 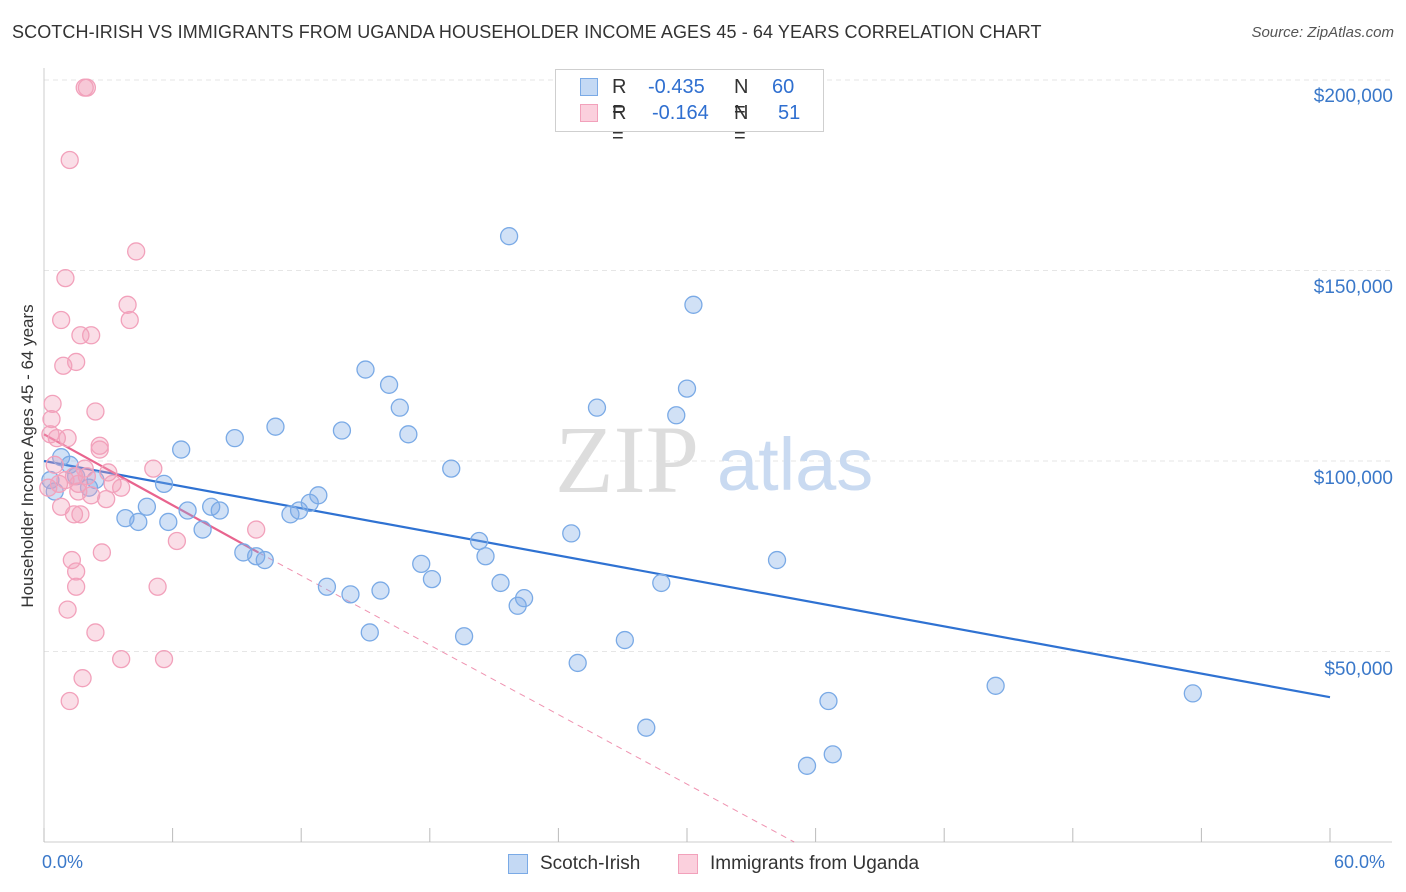 I want to click on x-tick-label-min: 0.0%, so click(x=63, y=862).